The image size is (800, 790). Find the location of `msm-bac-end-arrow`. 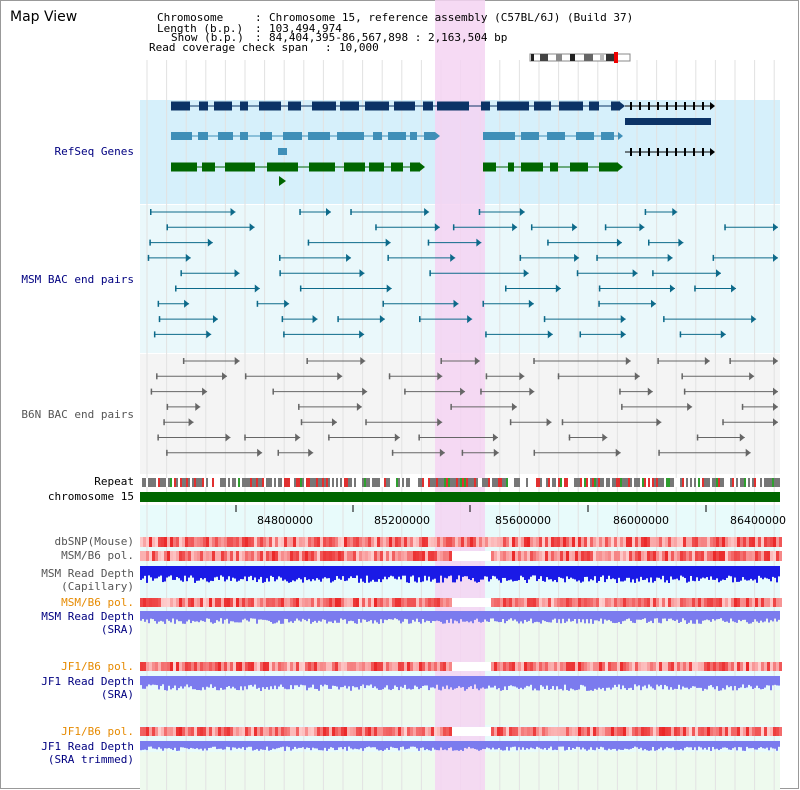

msm-bac-end-arrow is located at coordinates (675, 212).